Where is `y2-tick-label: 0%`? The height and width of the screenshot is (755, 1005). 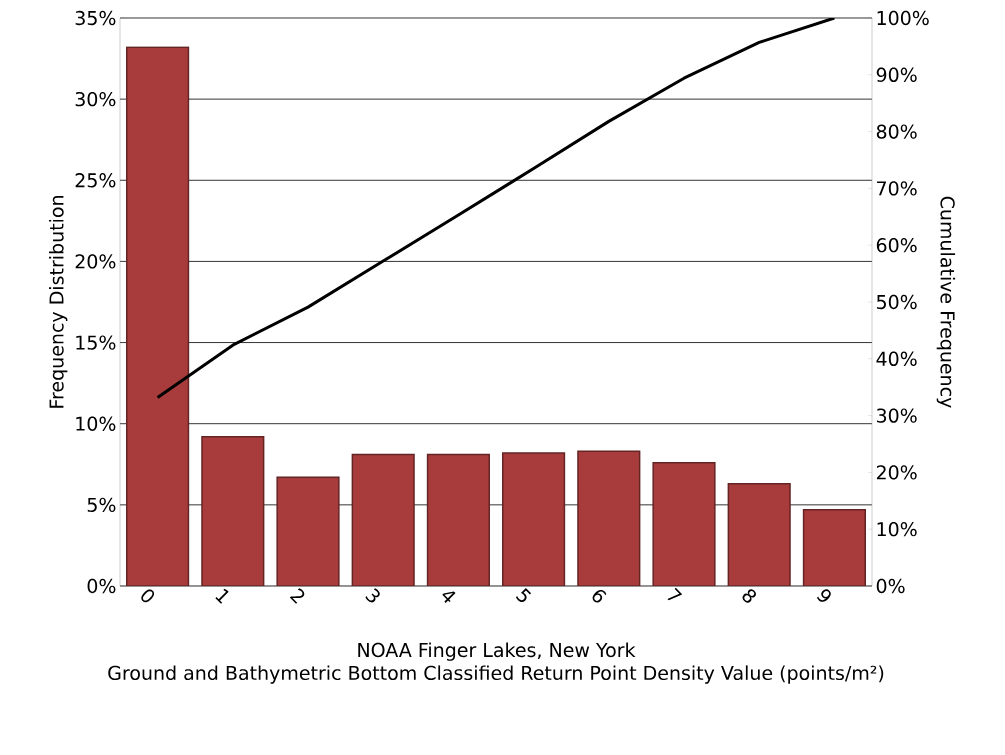
y2-tick-label: 0% is located at coordinates (890, 586).